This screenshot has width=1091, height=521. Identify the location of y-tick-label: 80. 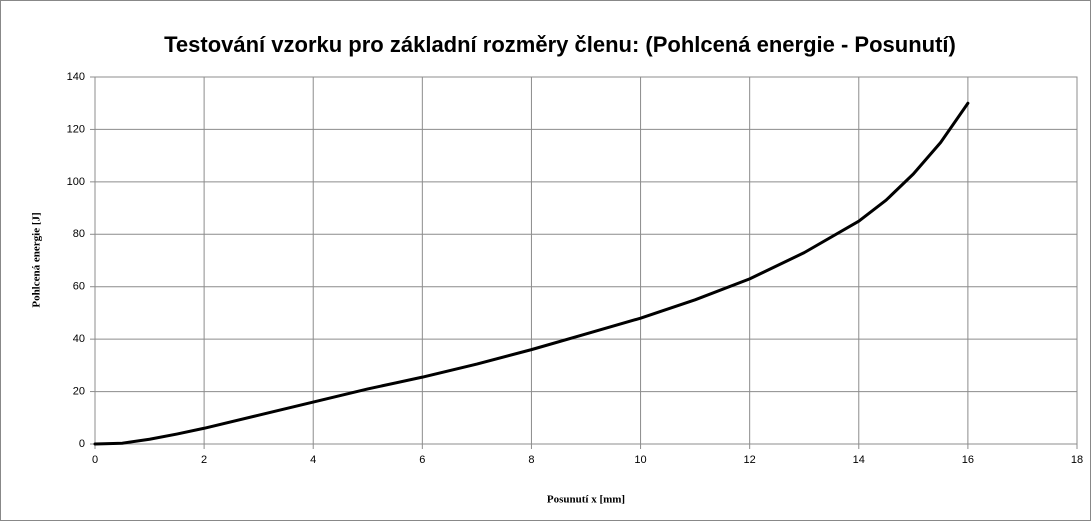
(79, 234).